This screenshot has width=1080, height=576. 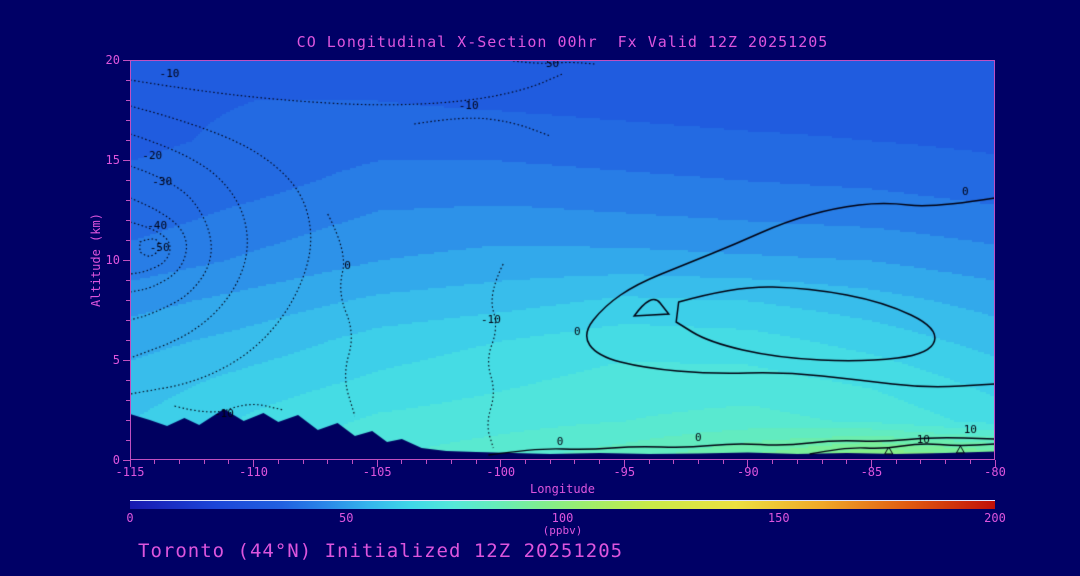 What do you see at coordinates (130, 472) in the screenshot?
I see `x-tick-label: -115` at bounding box center [130, 472].